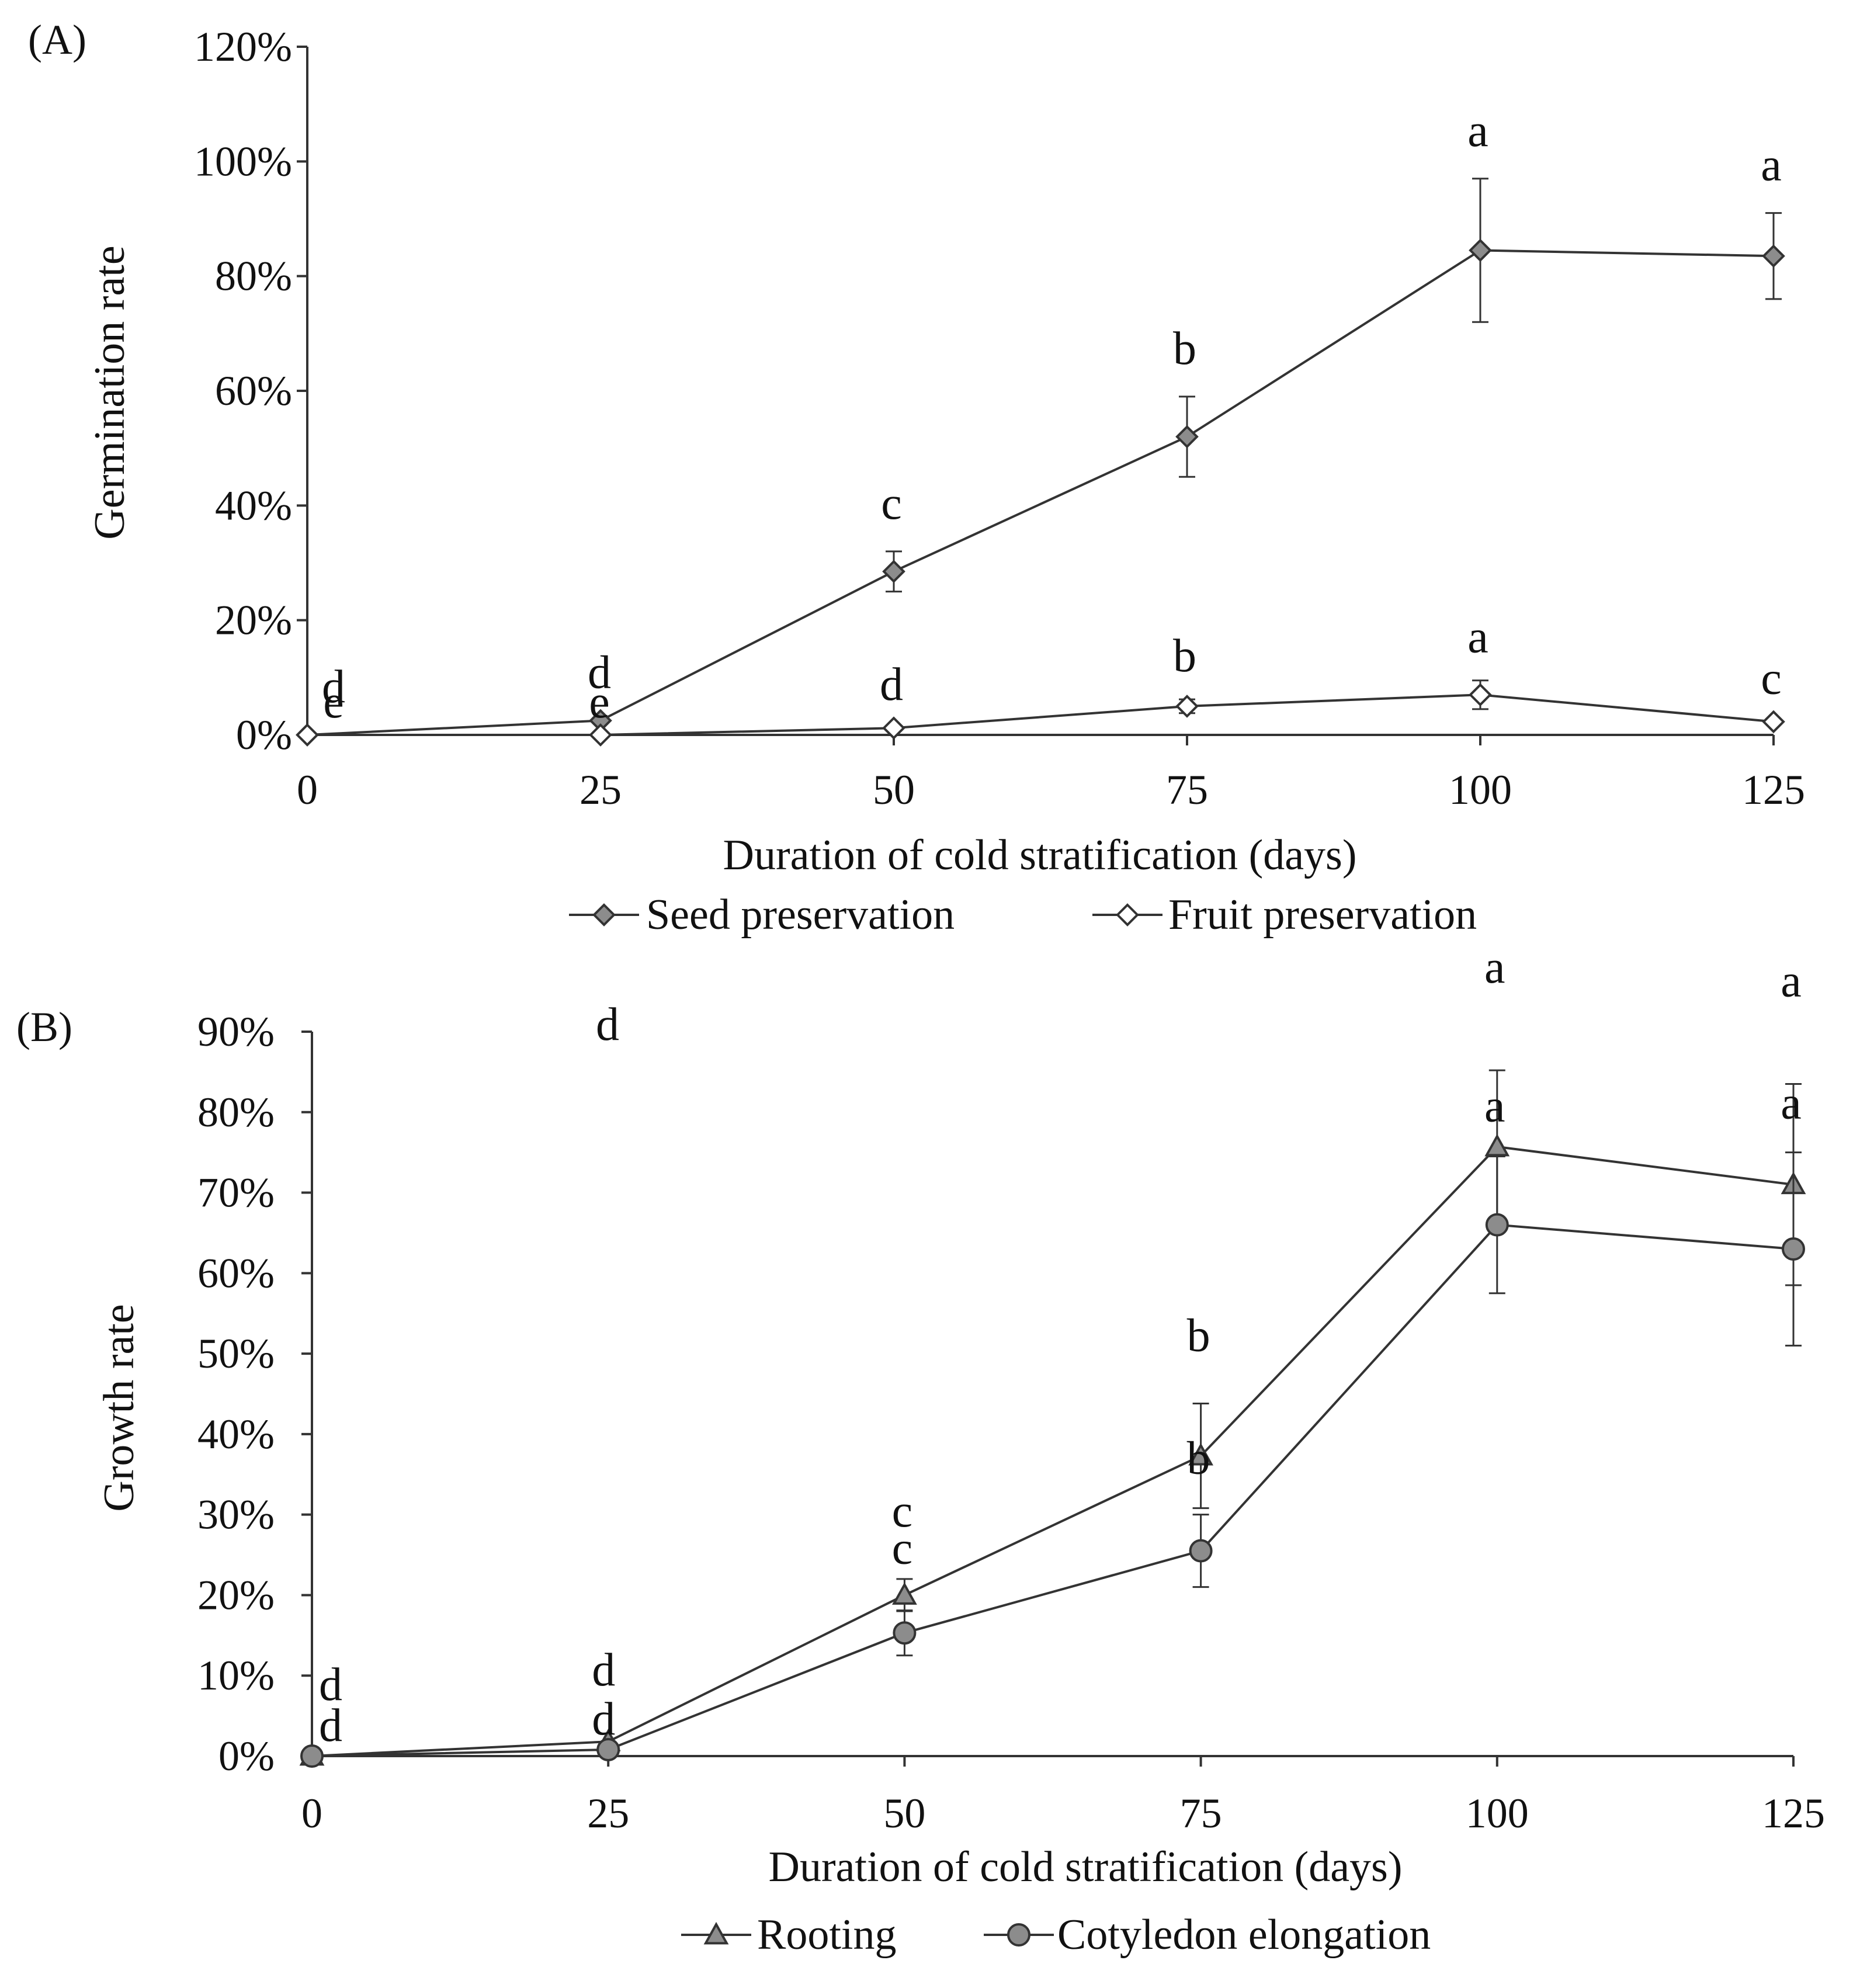 This screenshot has width=1860, height=1988. Describe the element at coordinates (236, 1675) in the screenshot. I see `y-tick-label: 10%` at that location.